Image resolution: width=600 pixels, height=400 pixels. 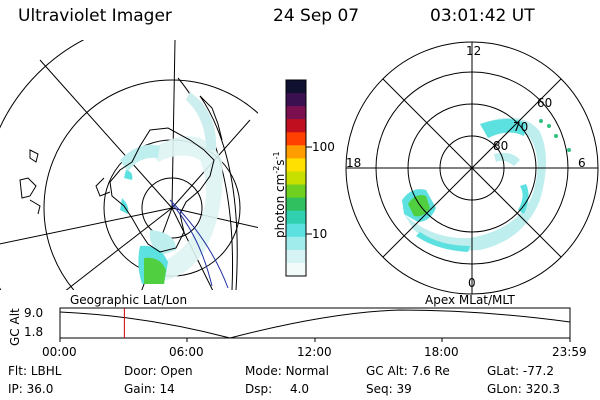 What do you see at coordinates (15, 327) in the screenshot?
I see `timeline-ylabel: GC Alt` at bounding box center [15, 327].